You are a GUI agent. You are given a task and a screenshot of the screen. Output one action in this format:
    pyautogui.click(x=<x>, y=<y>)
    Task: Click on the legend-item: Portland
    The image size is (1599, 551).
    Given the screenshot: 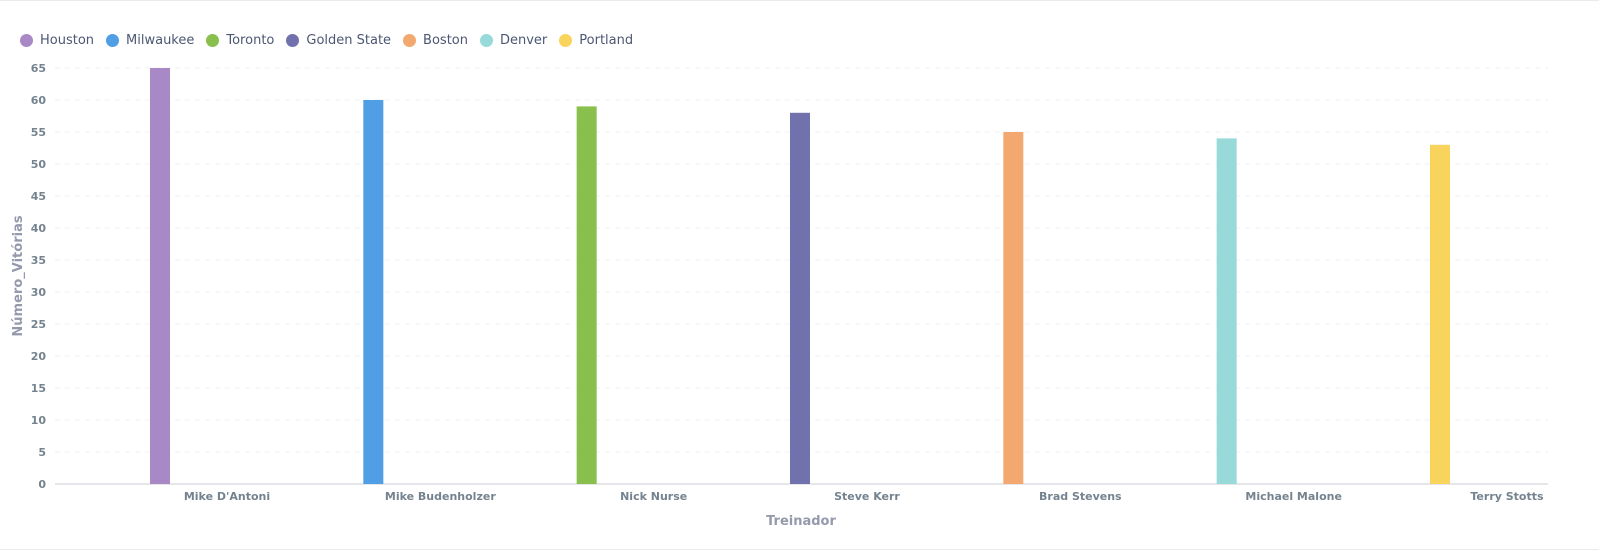 What is the action you would take?
    pyautogui.click(x=596, y=40)
    